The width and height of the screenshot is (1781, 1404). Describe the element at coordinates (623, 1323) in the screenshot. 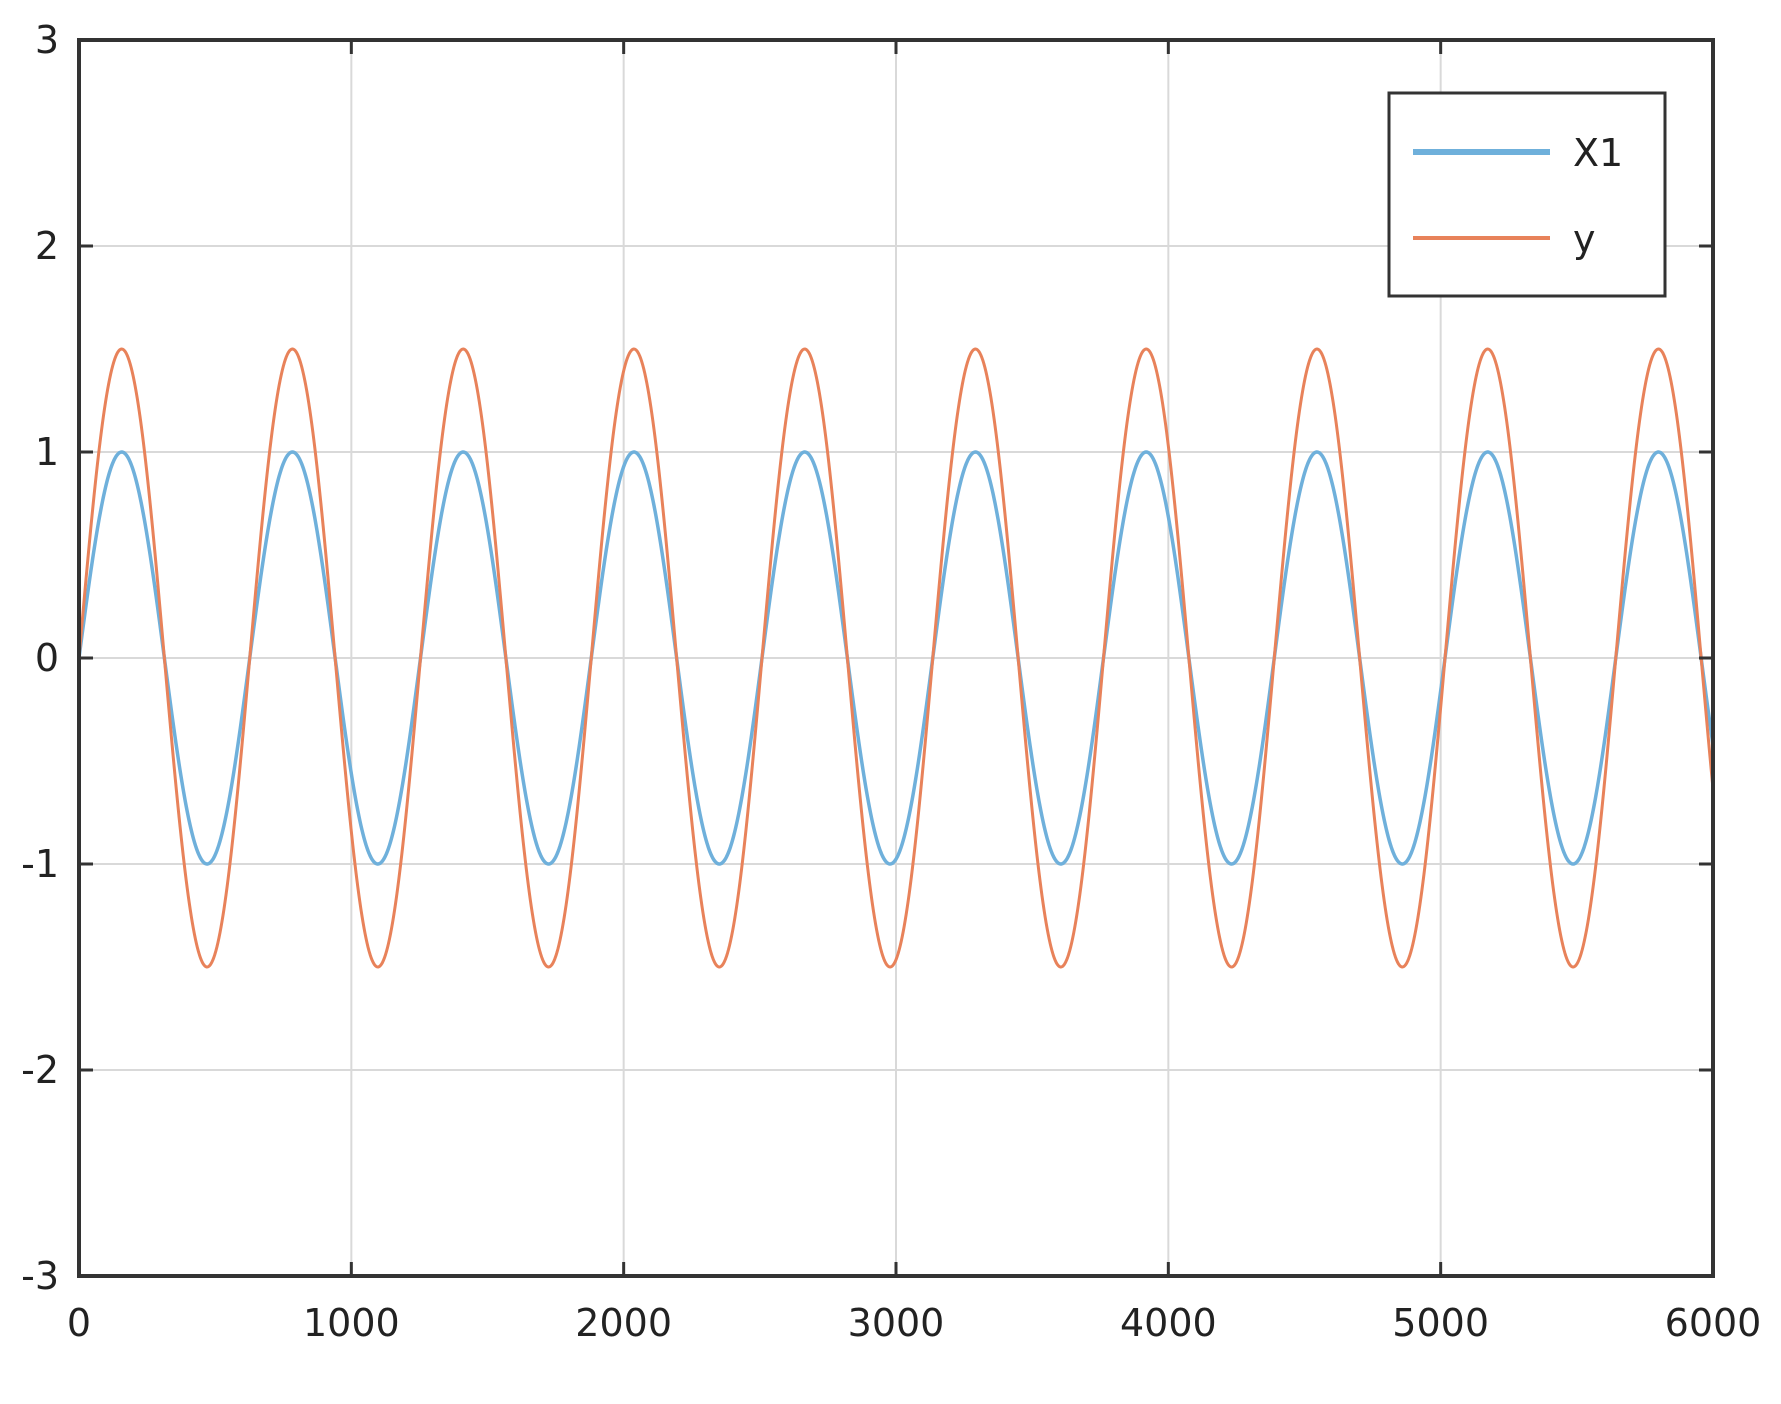

I see `x-tick-label-2000: 2000` at that location.